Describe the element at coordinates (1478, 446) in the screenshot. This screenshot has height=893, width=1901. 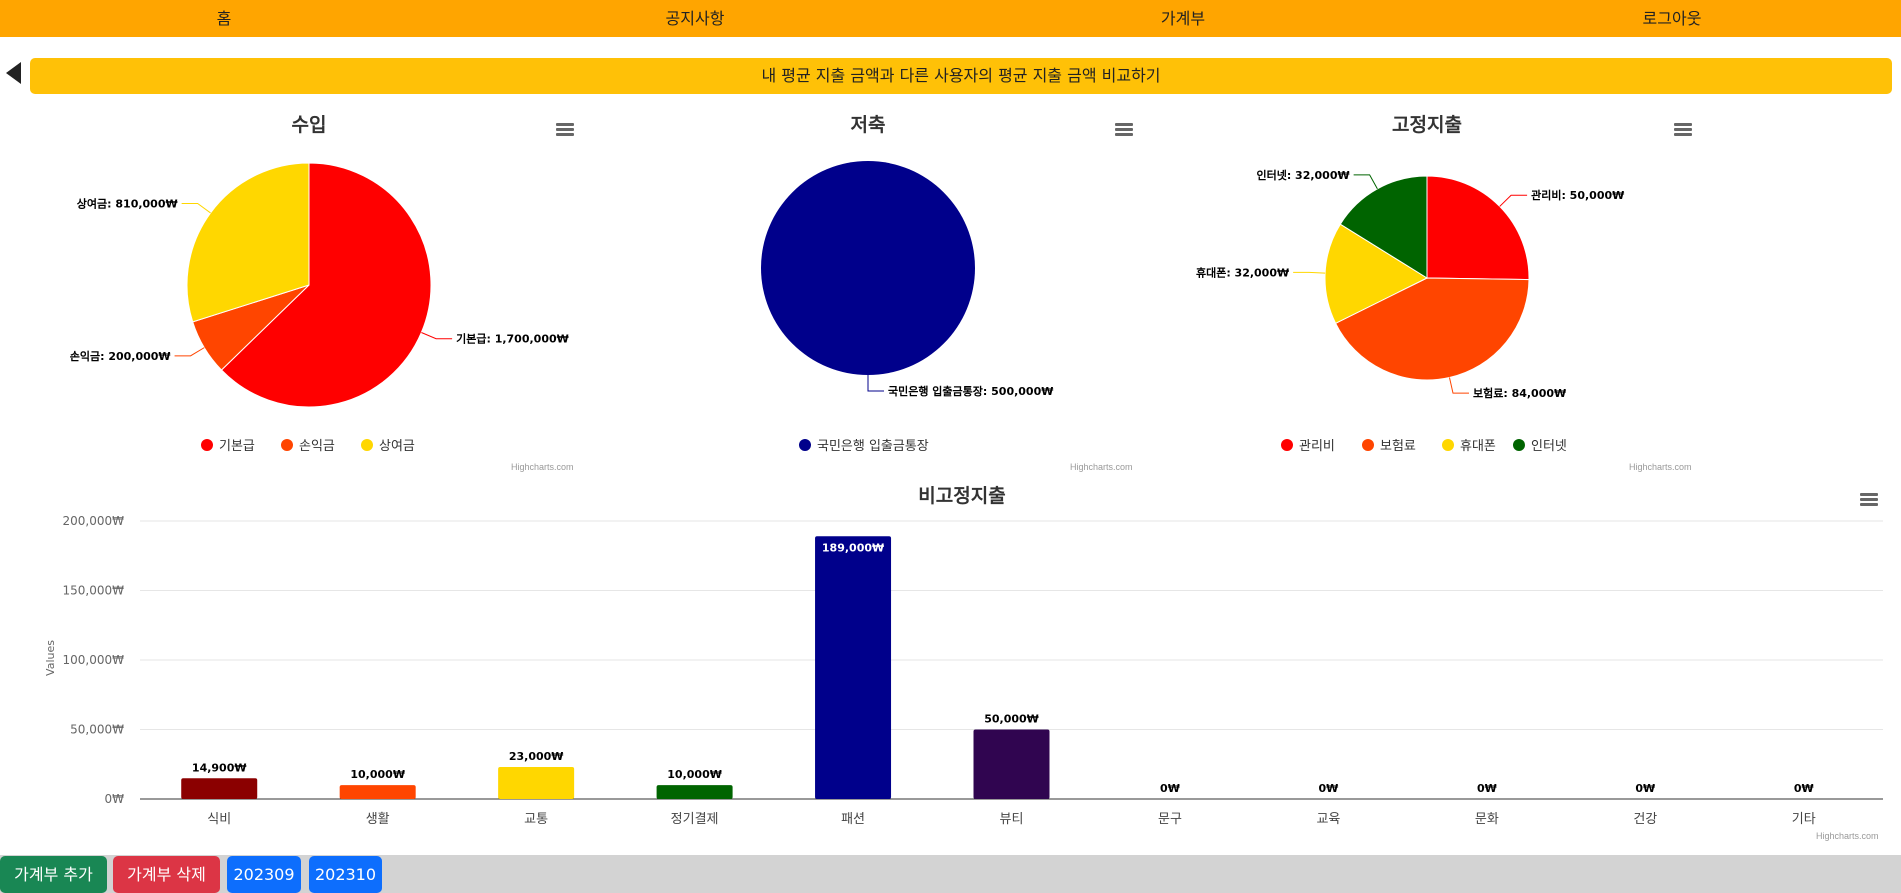
I see `fixed-expense-legend-item-2: 휴대폰` at that location.